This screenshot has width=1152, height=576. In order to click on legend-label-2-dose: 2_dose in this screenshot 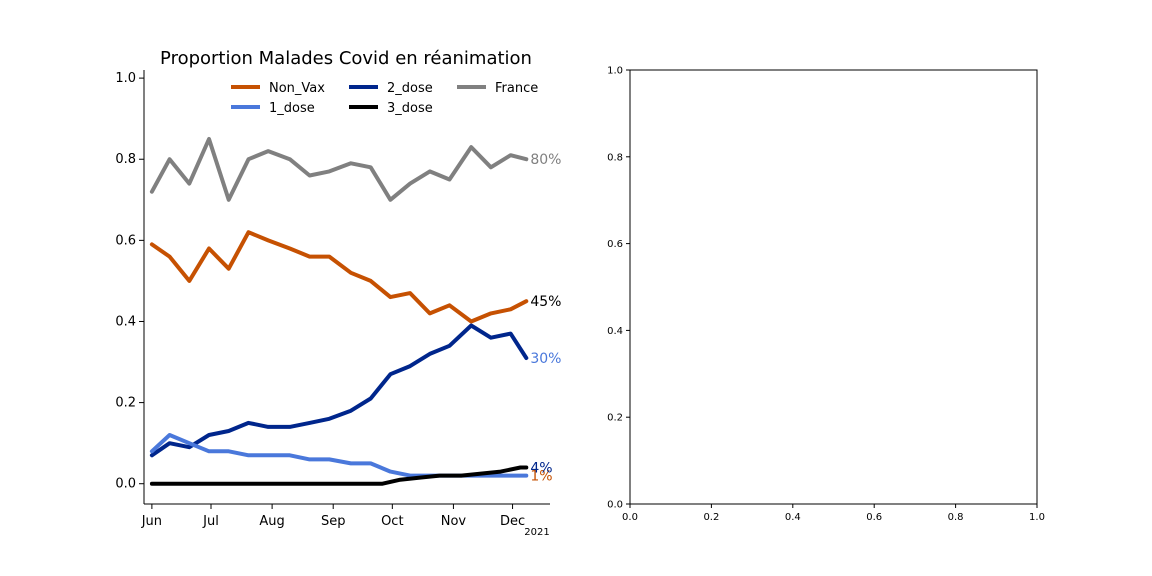, I will do `click(410, 88)`.